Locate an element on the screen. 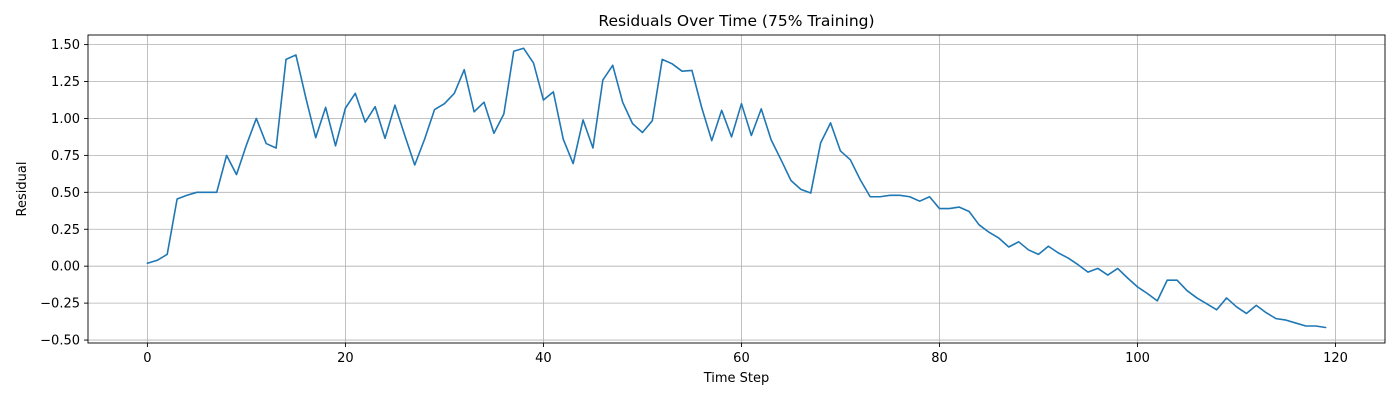  x-axis: 0 20 40 60 80 100 120 is located at coordinates (745, 354).